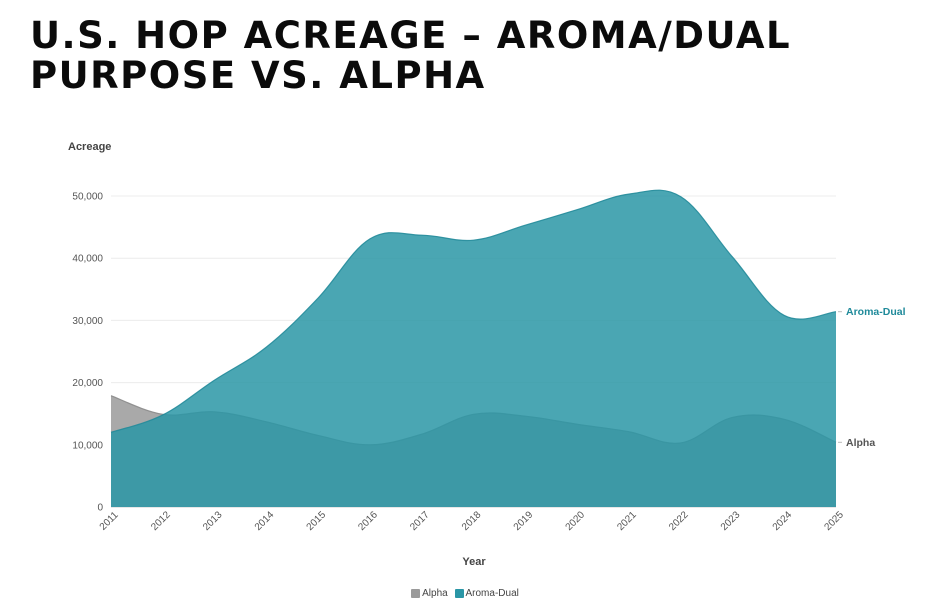  What do you see at coordinates (420, 521) in the screenshot?
I see `x-tick-label: 2017` at bounding box center [420, 521].